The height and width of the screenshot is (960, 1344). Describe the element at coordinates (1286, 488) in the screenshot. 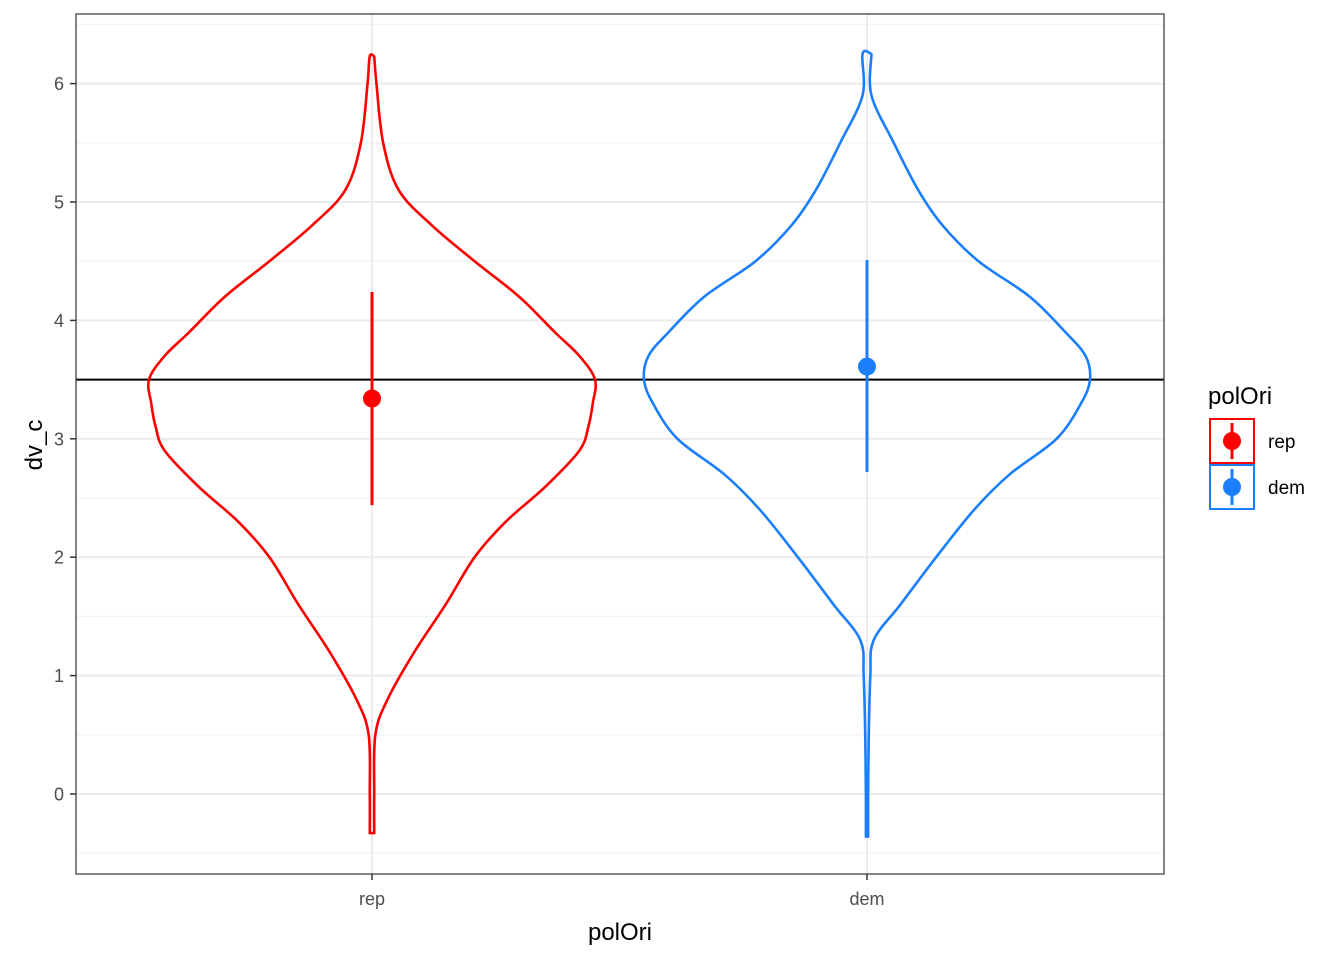

I see `legend-label-dem: dem` at that location.